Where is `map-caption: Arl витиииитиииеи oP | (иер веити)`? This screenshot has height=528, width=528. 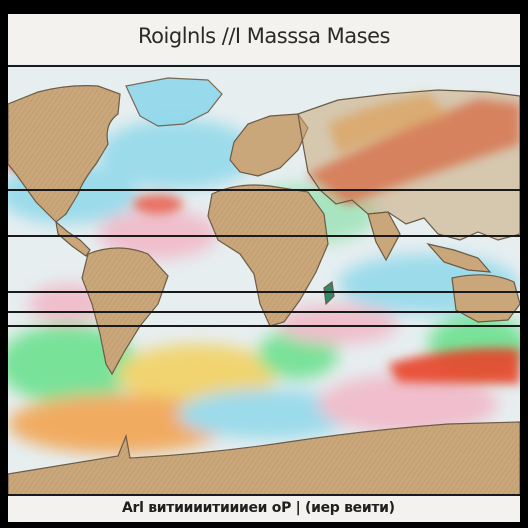
map-caption: Arl витиииитиииеи oP | (иер веити) is located at coordinates (258, 508).